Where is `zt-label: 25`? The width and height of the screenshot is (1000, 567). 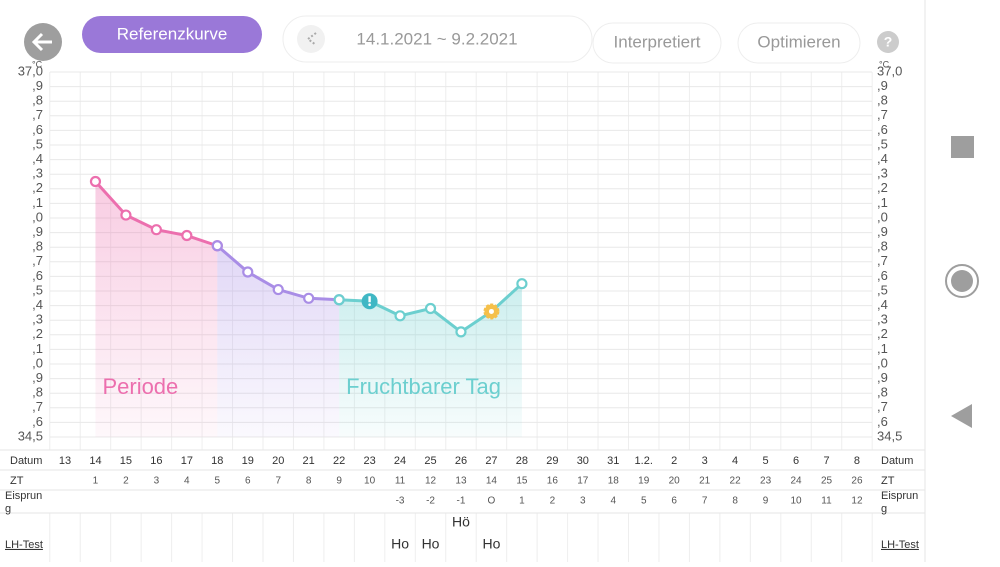 zt-label: 25 is located at coordinates (827, 481).